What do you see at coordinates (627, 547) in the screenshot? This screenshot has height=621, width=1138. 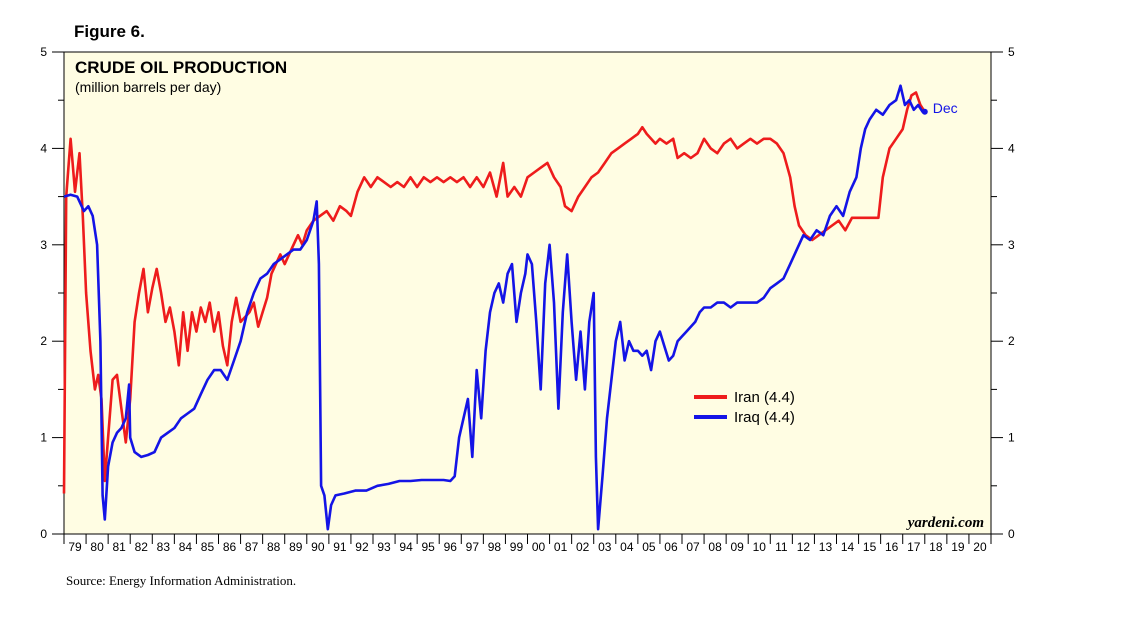 I see `x-tick-label: 04` at bounding box center [627, 547].